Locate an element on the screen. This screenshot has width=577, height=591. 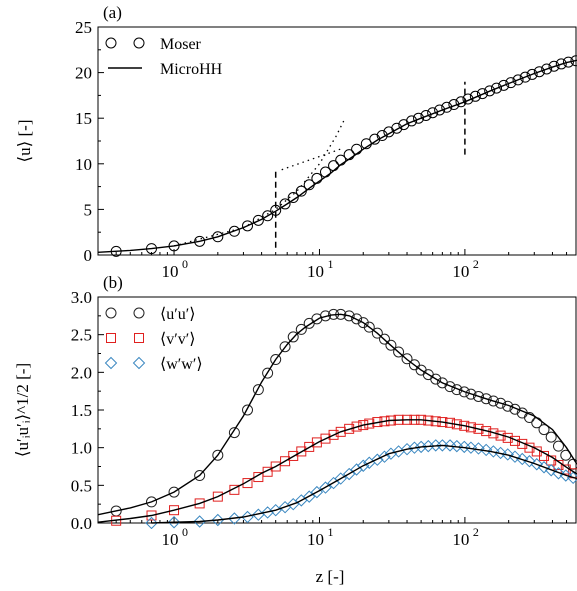
legend: ⟨u′u′⟩ ⟨v′v′⟩ ⟨w′w′⟩ is located at coordinates (153, 339).